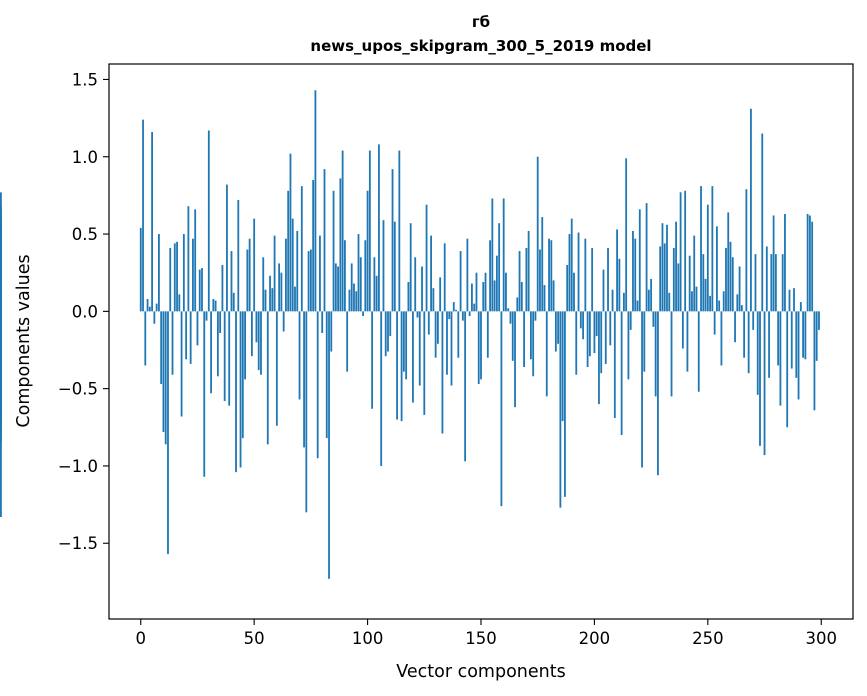 The height and width of the screenshot is (696, 867). Describe the element at coordinates (85, 234) in the screenshot. I see `y-tick-label: 0.5` at that location.